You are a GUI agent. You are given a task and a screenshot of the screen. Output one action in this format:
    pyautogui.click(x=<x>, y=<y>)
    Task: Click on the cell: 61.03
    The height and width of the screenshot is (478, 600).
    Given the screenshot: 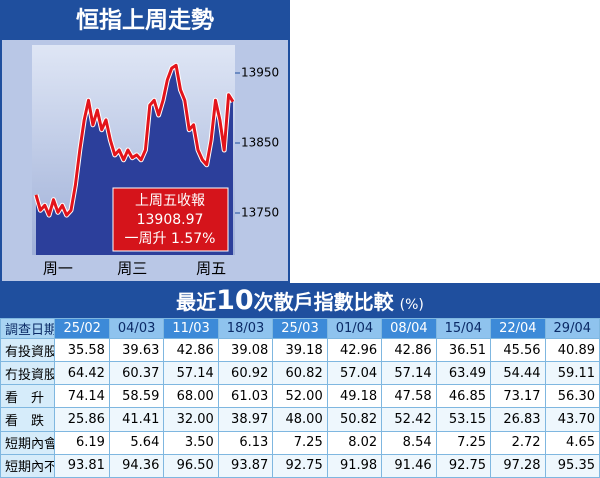 What is the action you would take?
    pyautogui.click(x=245, y=396)
    